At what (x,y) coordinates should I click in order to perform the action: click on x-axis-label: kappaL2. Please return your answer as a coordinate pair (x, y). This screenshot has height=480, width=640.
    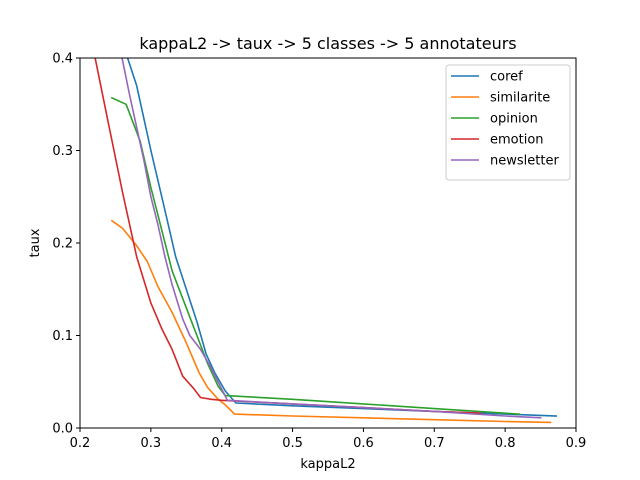
    Looking at the image, I should click on (327, 464).